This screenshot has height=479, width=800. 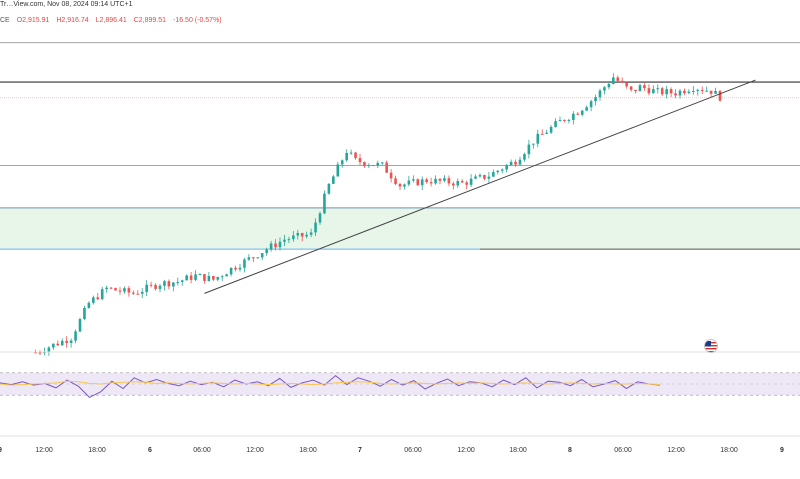 I want to click on rsi-ma-line, so click(x=330, y=383).